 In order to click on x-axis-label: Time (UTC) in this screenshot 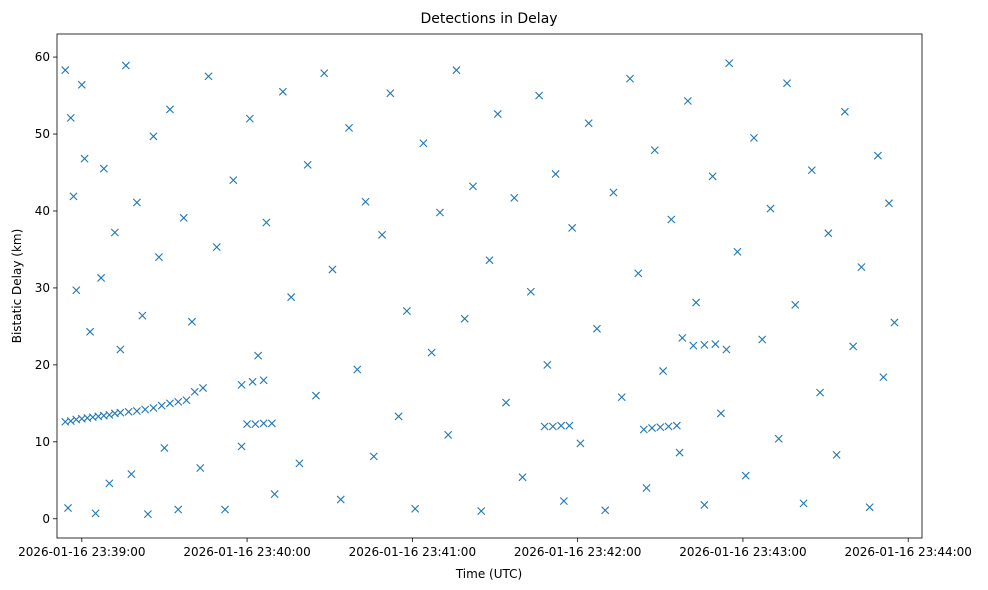, I will do `click(488, 574)`.